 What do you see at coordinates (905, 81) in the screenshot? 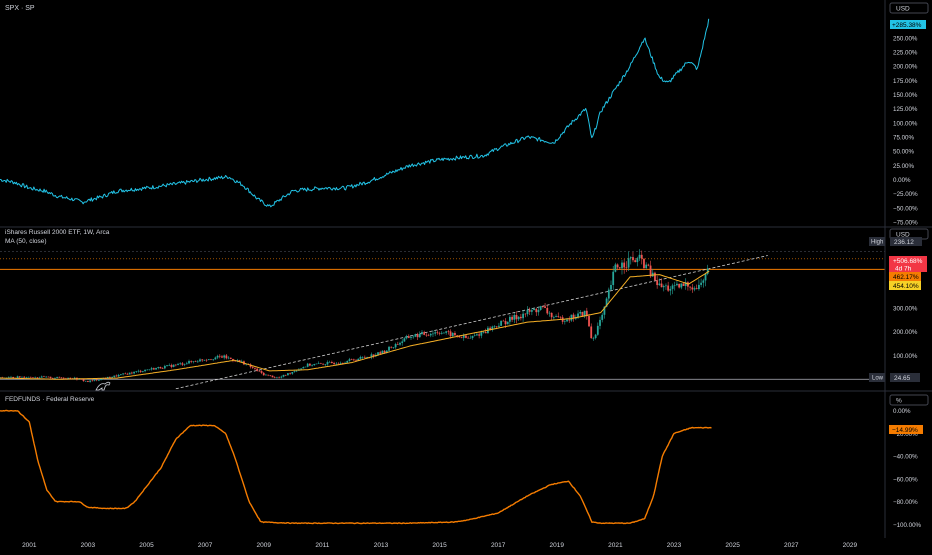
I see `spx-tick-label: 175.00%` at bounding box center [905, 81].